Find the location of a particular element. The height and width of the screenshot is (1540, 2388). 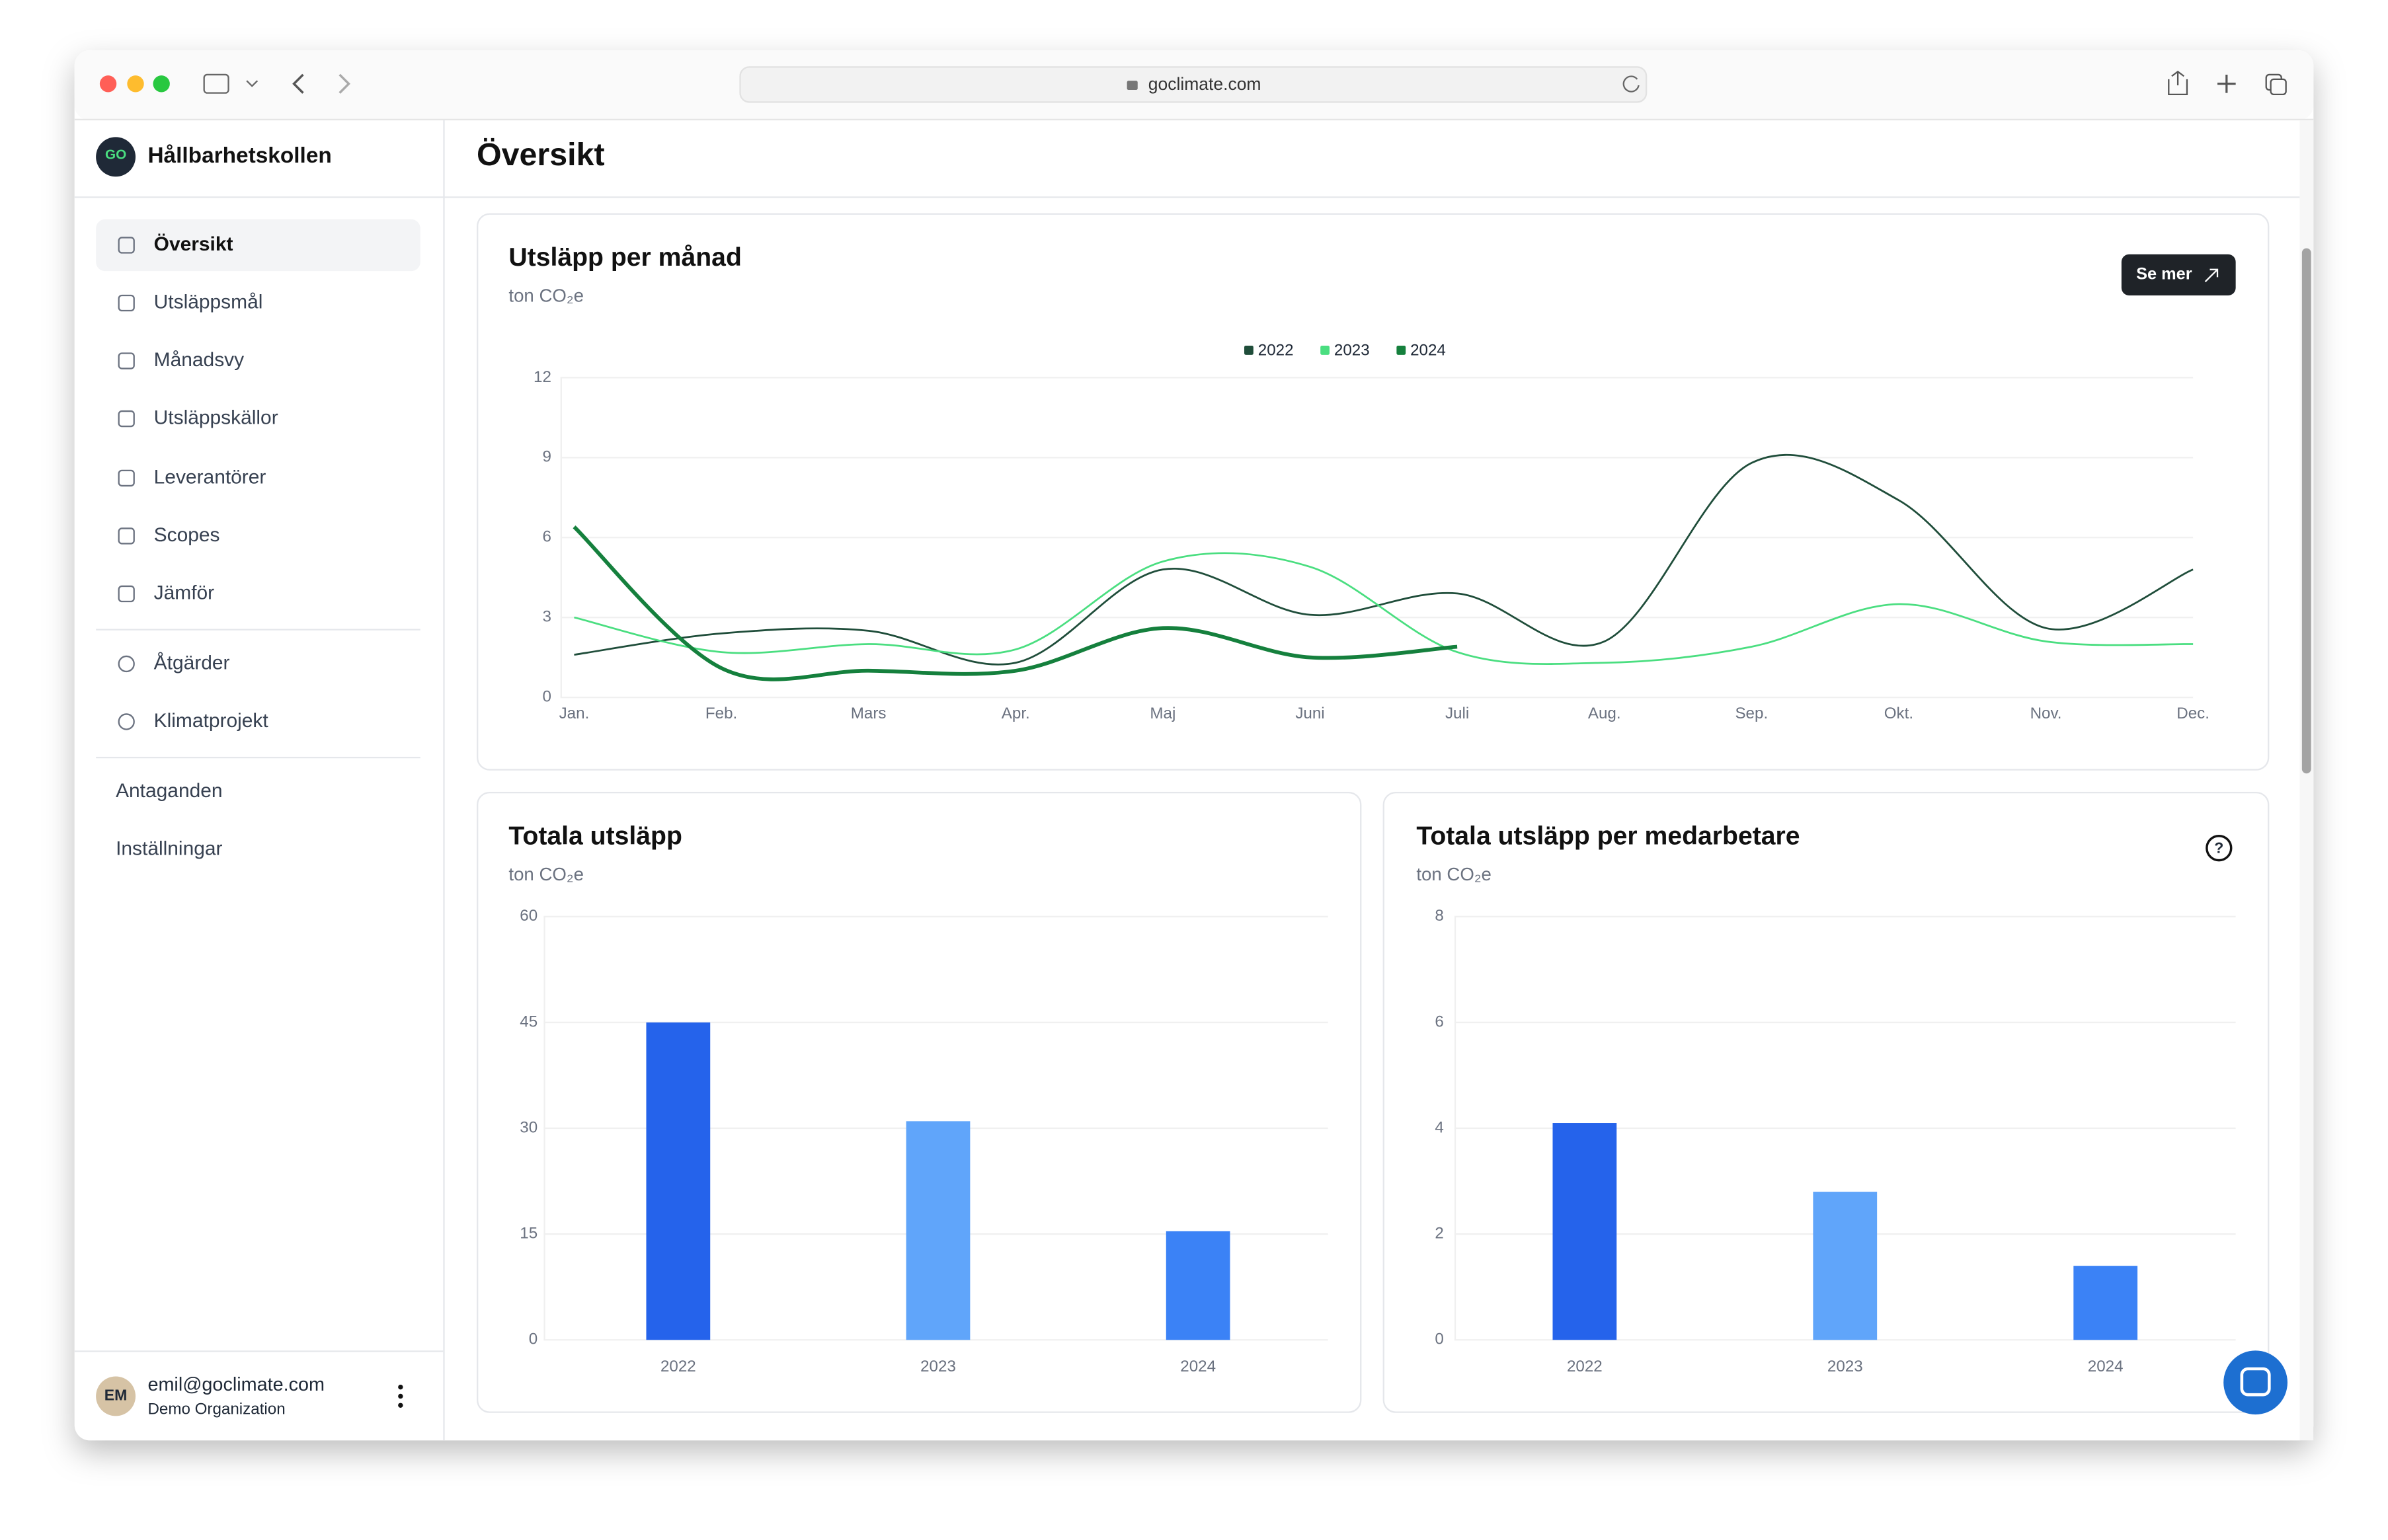

url: goclimate.com is located at coordinates (1204, 84).